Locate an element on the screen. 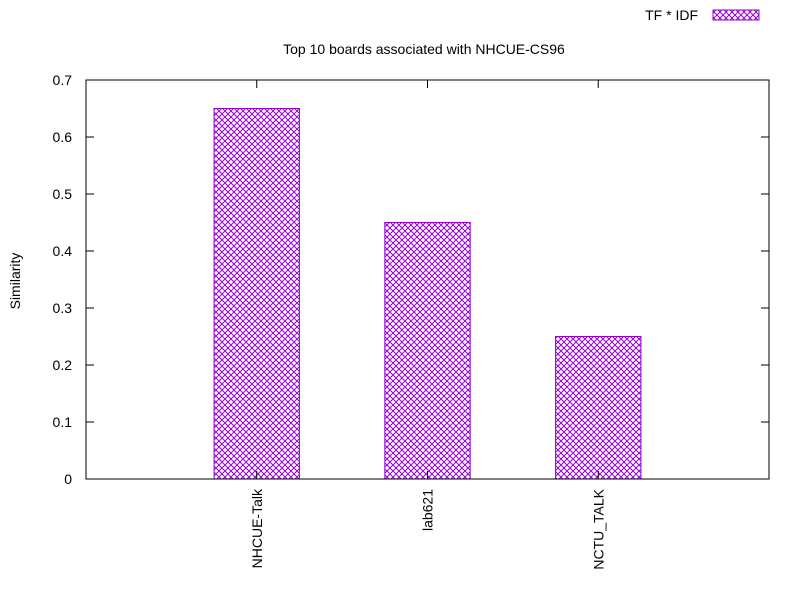  legend-swatch is located at coordinates (736, 15).